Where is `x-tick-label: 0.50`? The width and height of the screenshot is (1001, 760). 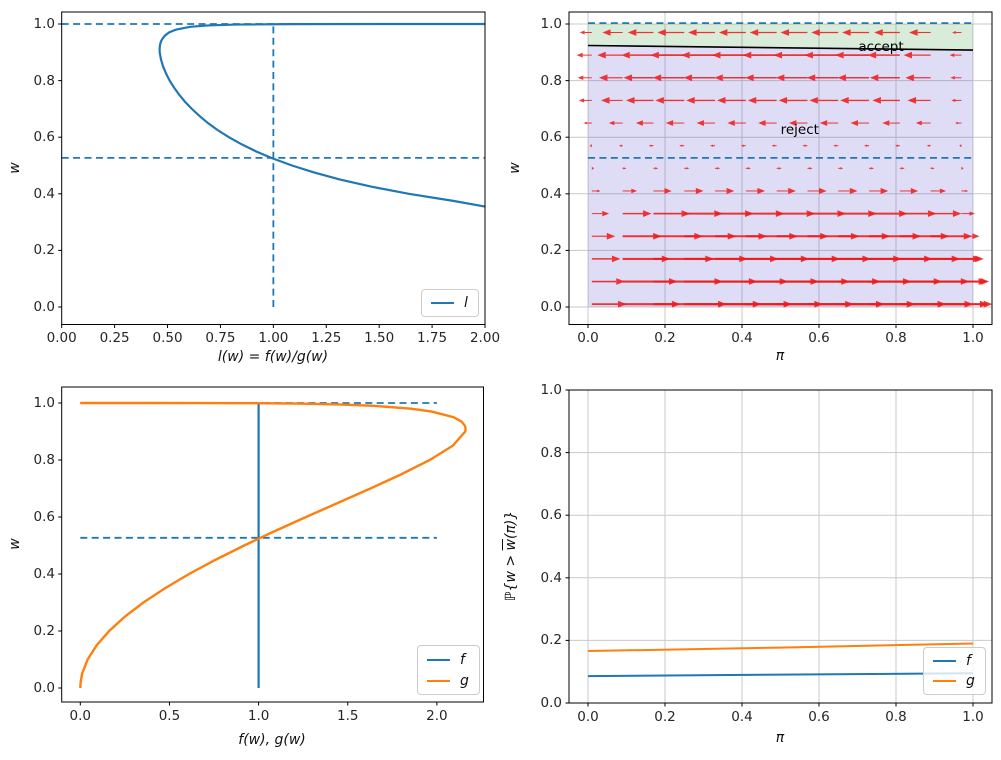 x-tick-label: 0.50 is located at coordinates (167, 338).